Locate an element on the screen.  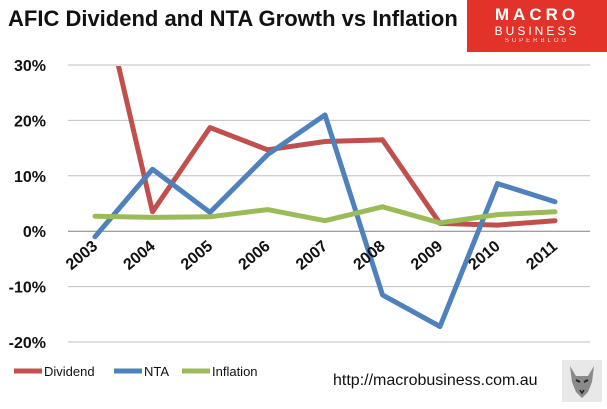
x-tick-label: 2003 is located at coordinates (82, 256).